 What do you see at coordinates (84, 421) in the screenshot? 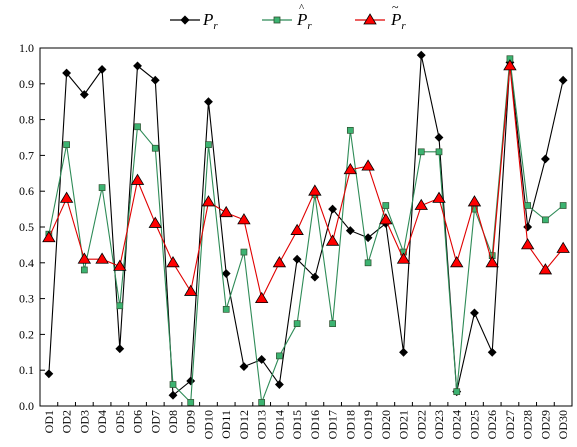
I see `x-tick-label: OD3` at bounding box center [84, 421].